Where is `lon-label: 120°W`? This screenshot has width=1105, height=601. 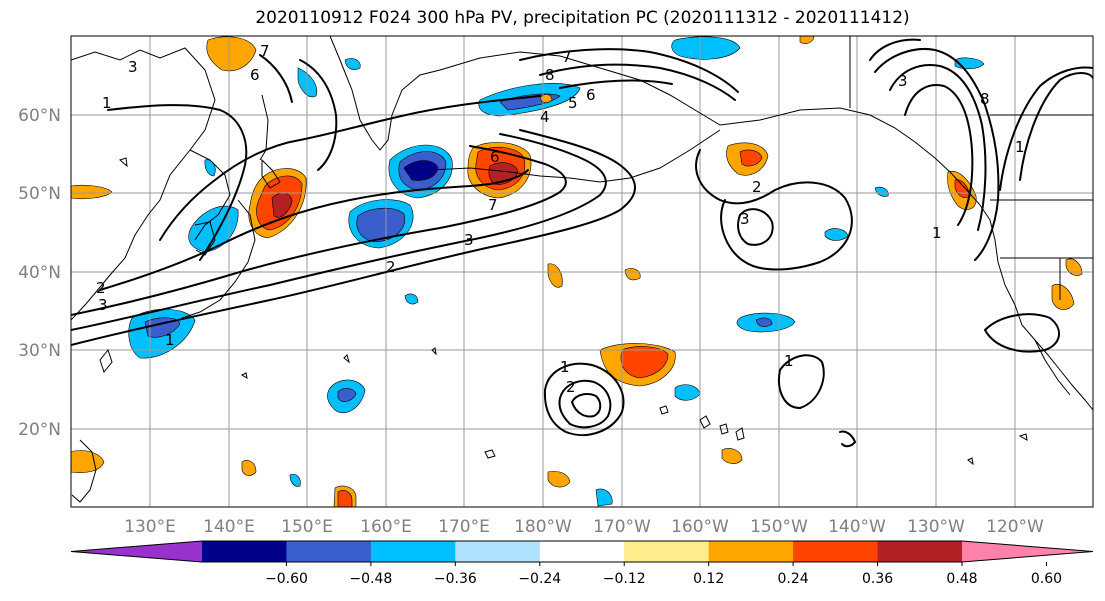 lon-label: 120°W is located at coordinates (1015, 527).